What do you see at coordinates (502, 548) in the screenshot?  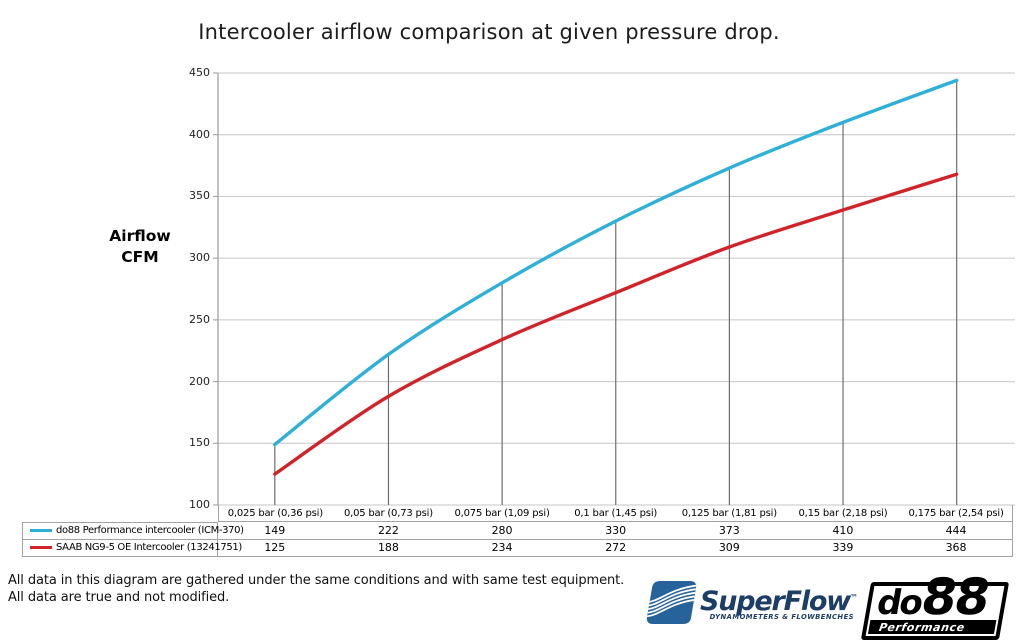 I see `airflow-value-cell: 234` at bounding box center [502, 548].